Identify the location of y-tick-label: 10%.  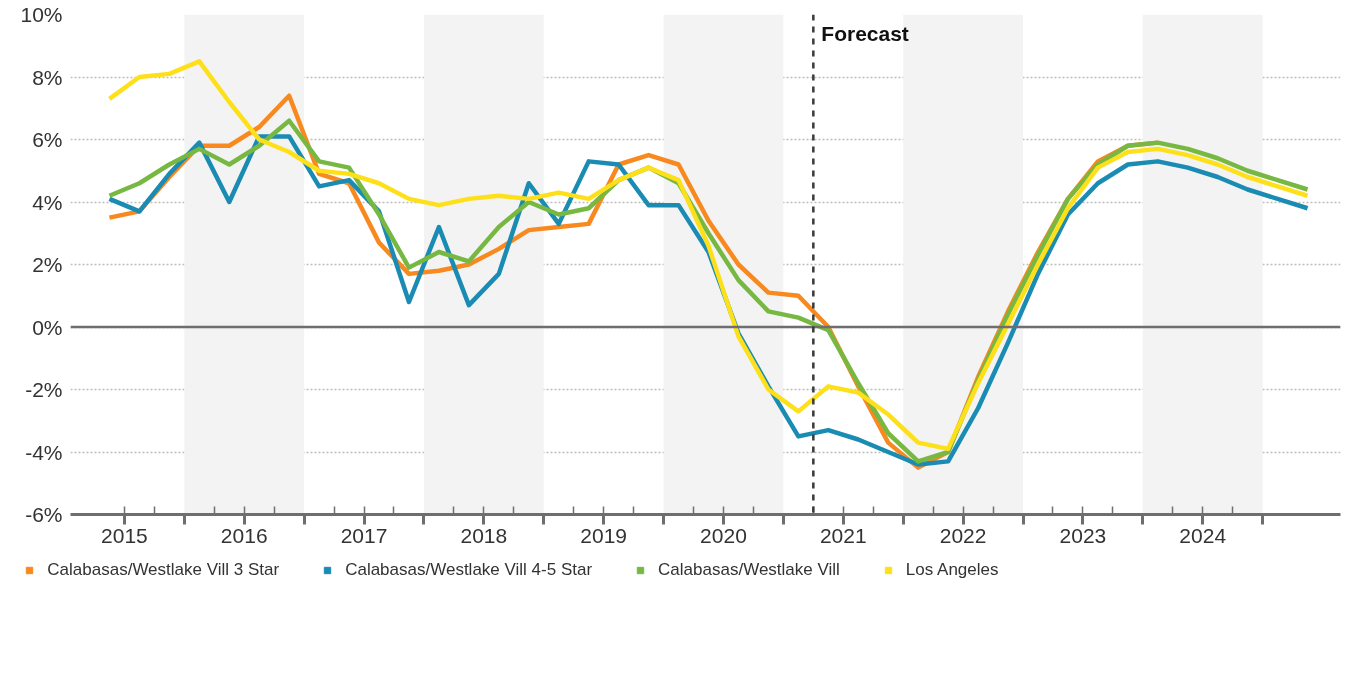
(41, 14).